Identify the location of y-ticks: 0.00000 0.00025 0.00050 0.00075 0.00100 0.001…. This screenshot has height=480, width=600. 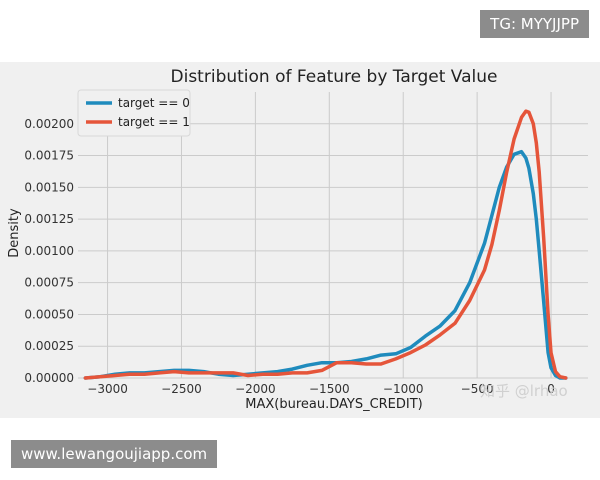
(49, 251).